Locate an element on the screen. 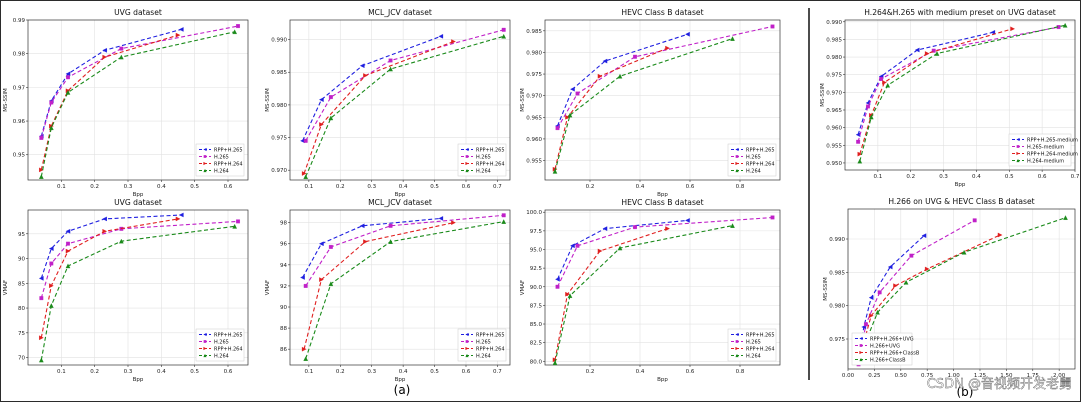  x-tick-label: 1.75 is located at coordinates (1033, 376).